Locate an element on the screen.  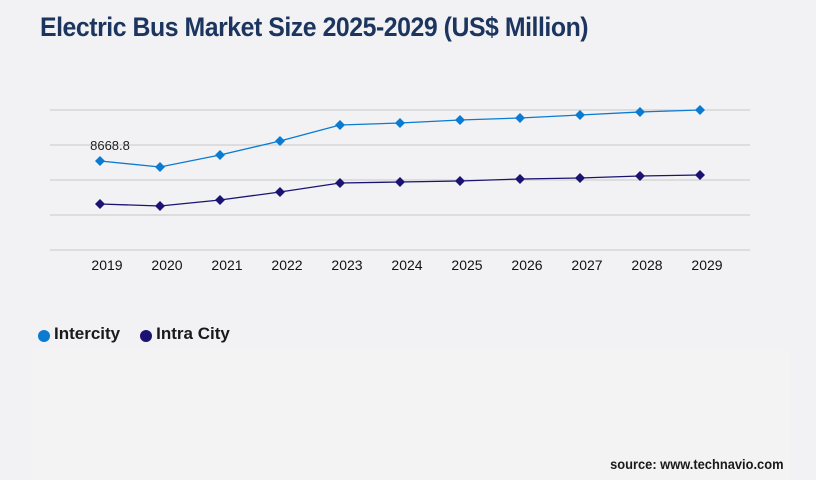
intra-city-dot-icon is located at coordinates (146, 336).